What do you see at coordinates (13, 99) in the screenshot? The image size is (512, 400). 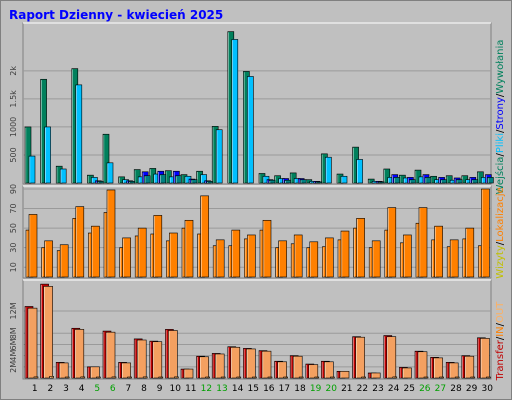 I see `y-tick-label: 1.5k` at bounding box center [13, 99].